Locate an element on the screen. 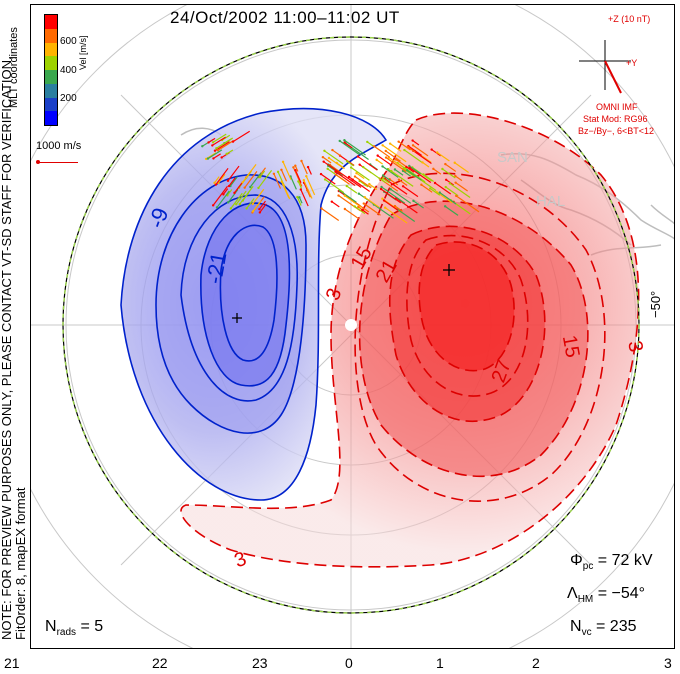 This screenshot has width=680, height=674. imf-model: Stat Mod: RG96 is located at coordinates (615, 119).